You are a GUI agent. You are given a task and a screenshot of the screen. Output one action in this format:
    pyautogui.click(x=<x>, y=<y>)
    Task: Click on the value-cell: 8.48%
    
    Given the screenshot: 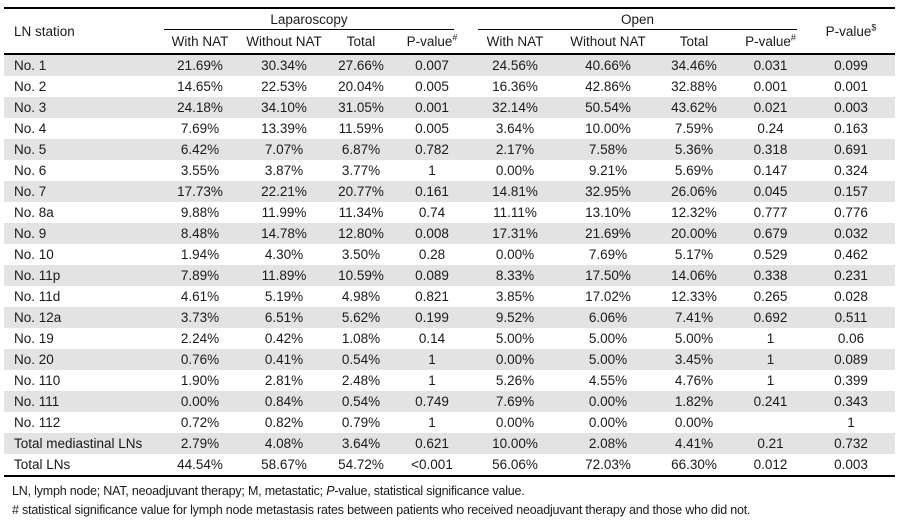 What is the action you would take?
    pyautogui.click(x=200, y=233)
    